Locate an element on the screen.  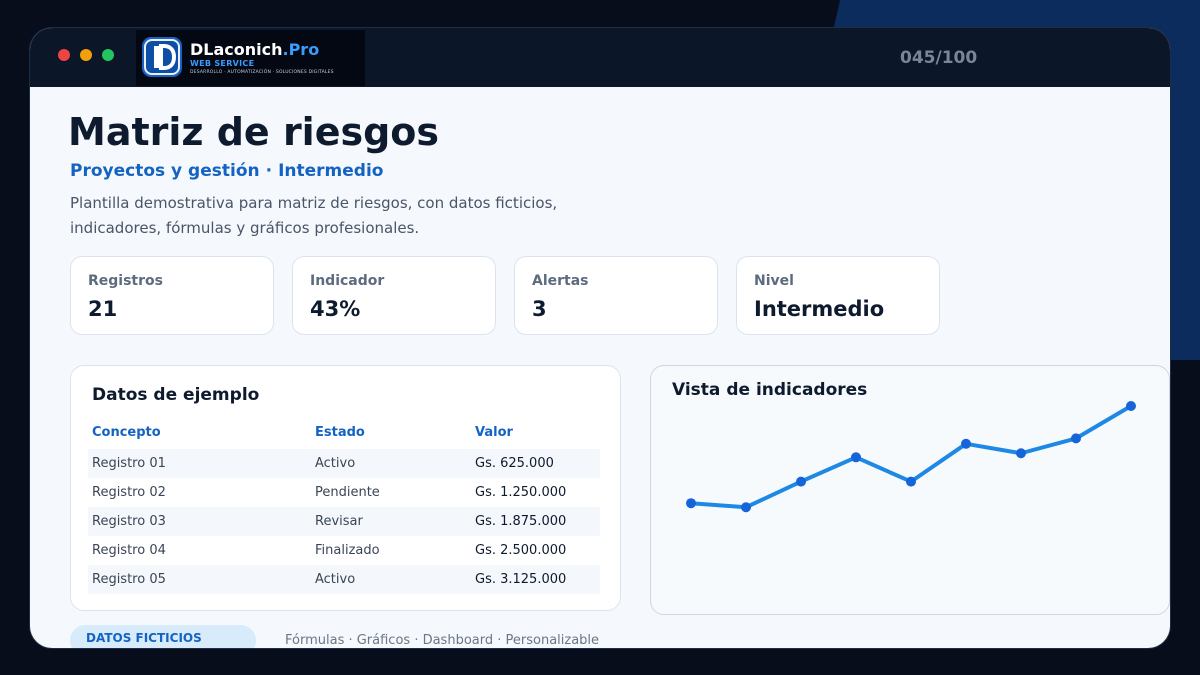
stat-card-alertas: Alertas 3 is located at coordinates (616, 295).